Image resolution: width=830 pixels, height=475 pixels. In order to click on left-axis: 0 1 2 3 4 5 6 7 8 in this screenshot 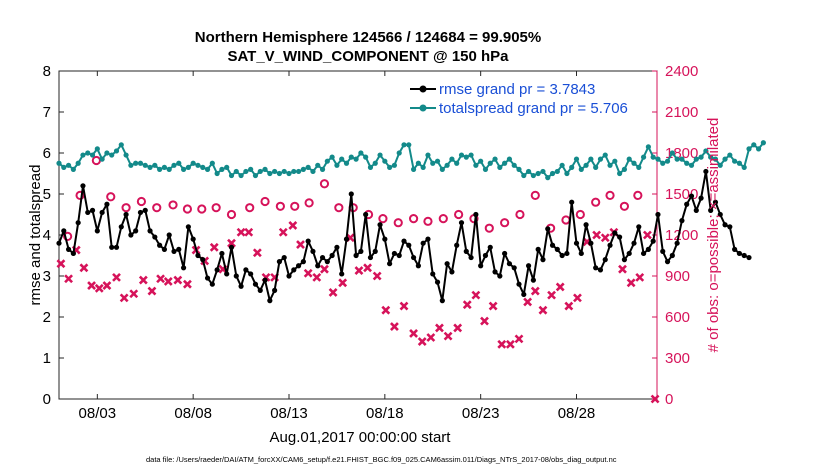, I will do `click(53, 235)`.